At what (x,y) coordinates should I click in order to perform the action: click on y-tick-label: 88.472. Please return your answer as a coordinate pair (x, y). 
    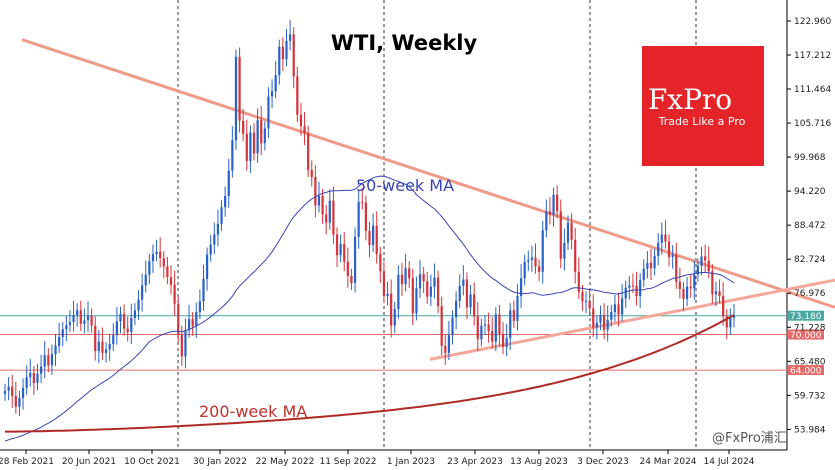
    Looking at the image, I should click on (810, 226).